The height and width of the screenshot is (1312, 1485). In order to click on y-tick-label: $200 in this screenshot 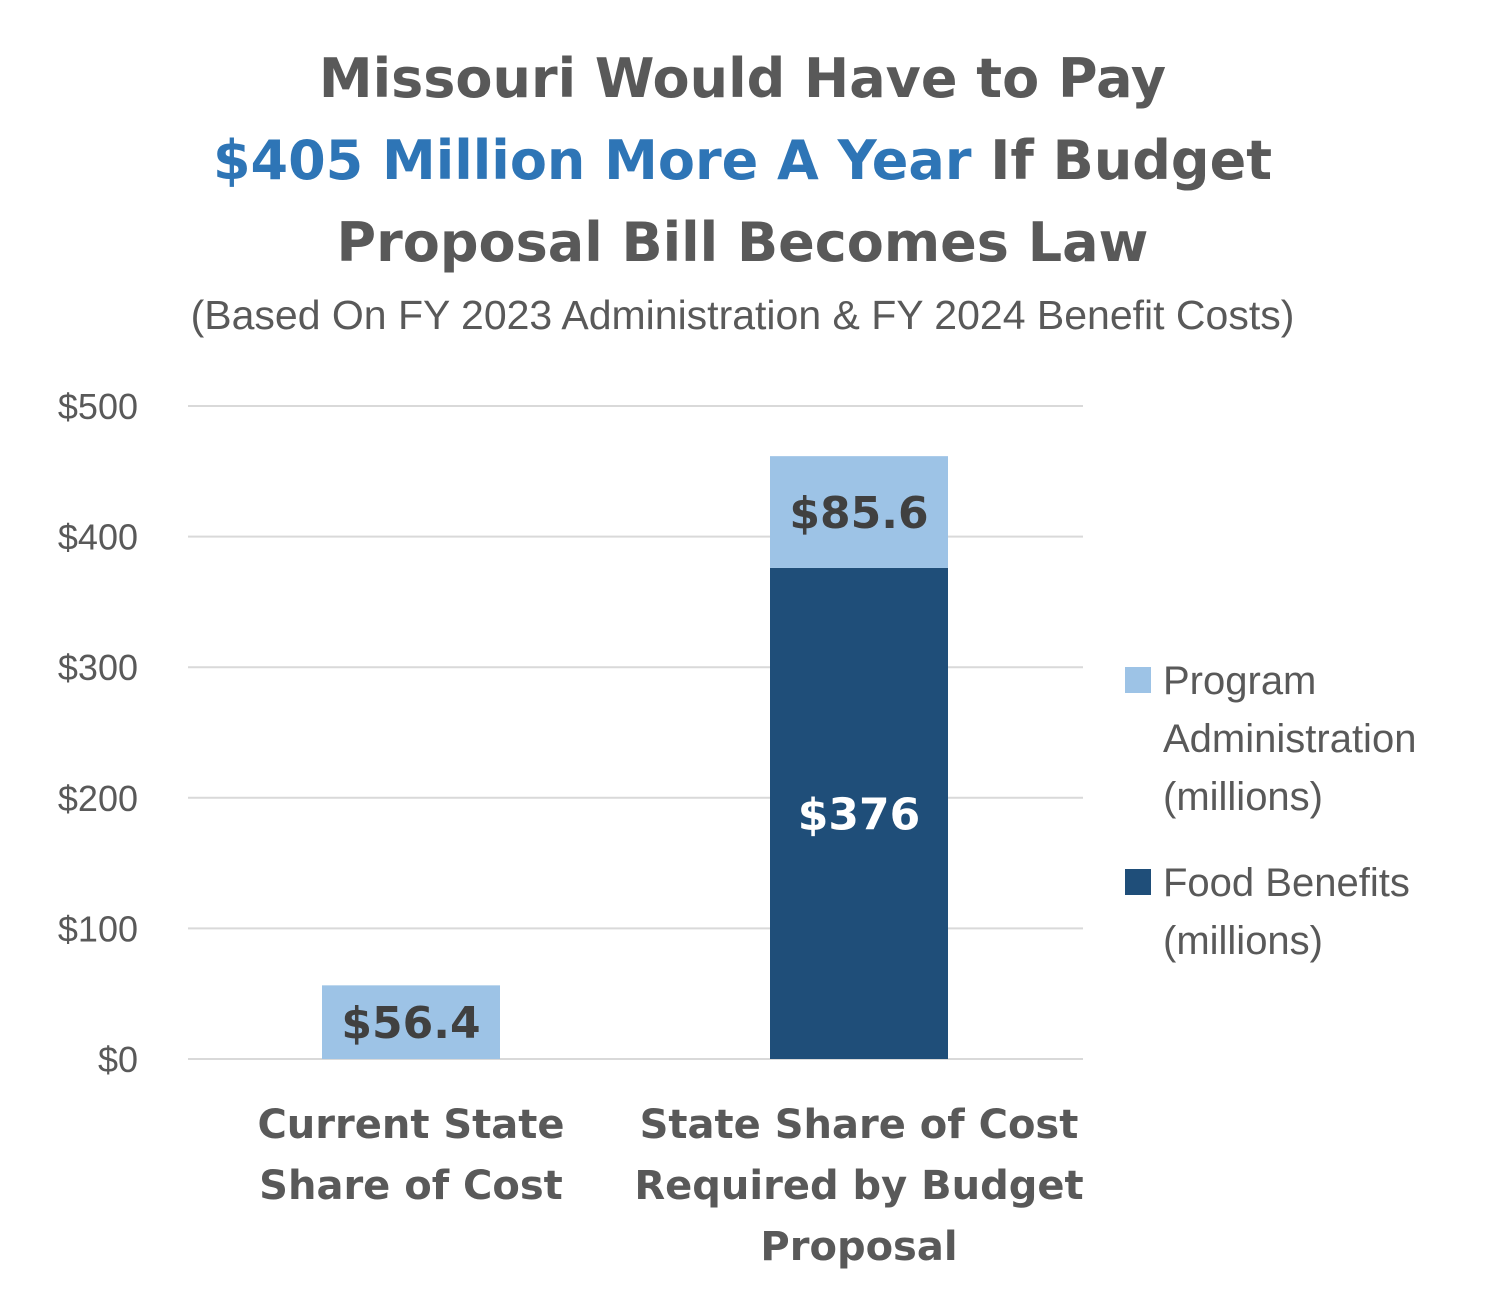, I will do `click(98, 798)`.